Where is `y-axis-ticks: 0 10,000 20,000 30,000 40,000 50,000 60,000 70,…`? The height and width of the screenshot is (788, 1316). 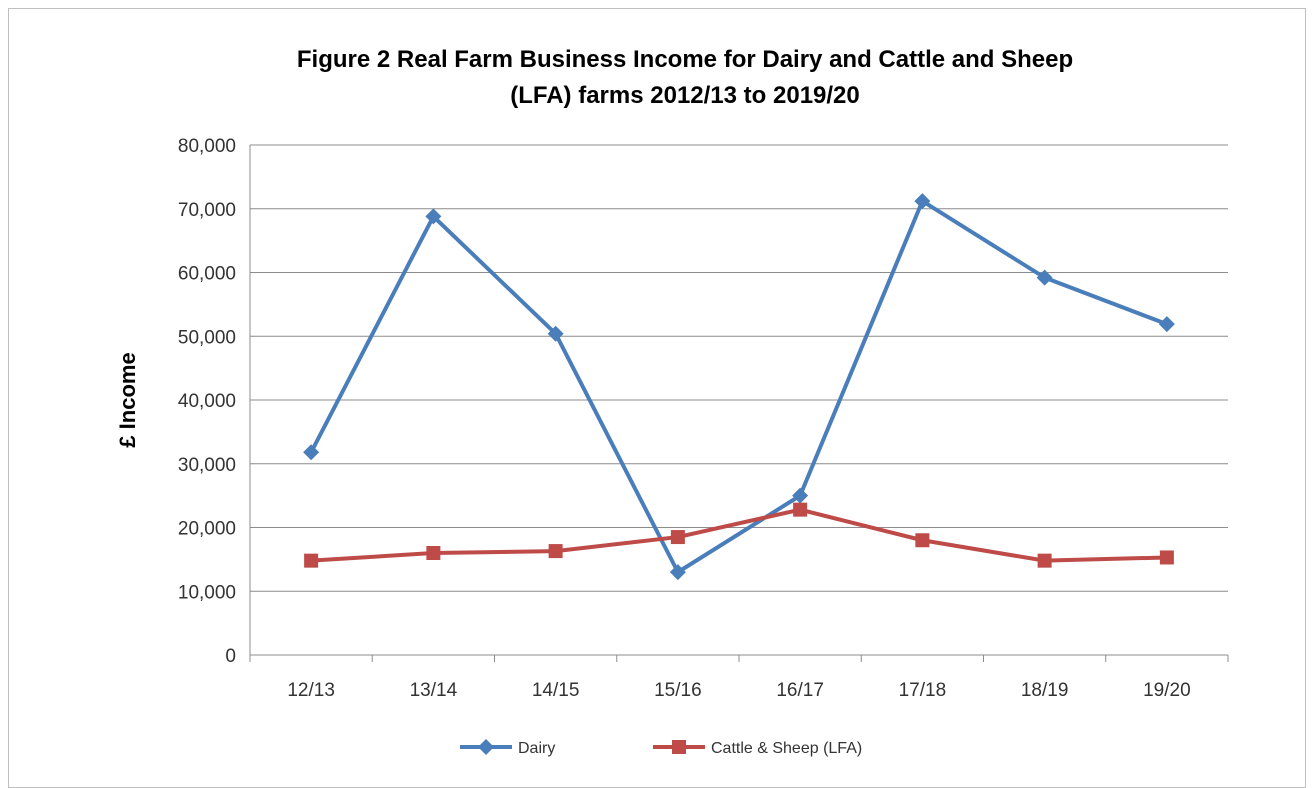 y-axis-ticks: 0 10,000 20,000 30,000 40,000 50,000 60,000 70,… is located at coordinates (207, 401).